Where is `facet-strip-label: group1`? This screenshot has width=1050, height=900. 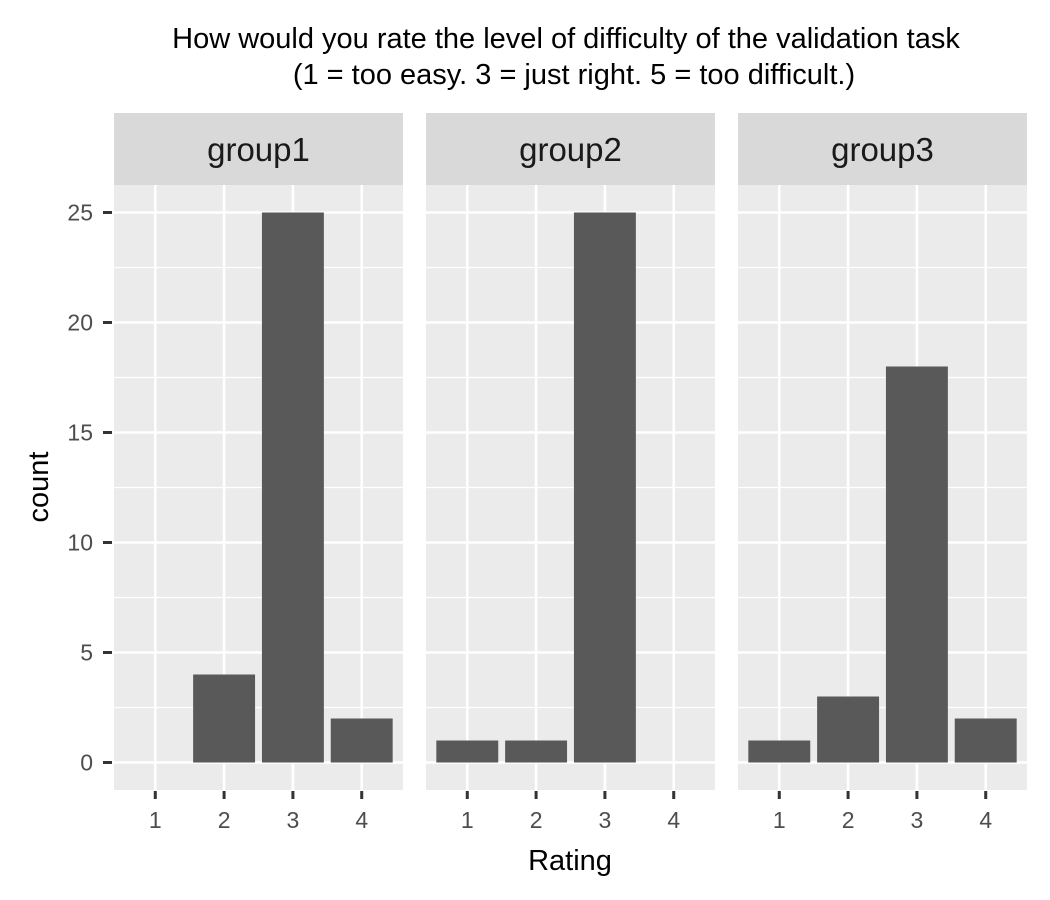
facet-strip-label: group1 is located at coordinates (258, 149).